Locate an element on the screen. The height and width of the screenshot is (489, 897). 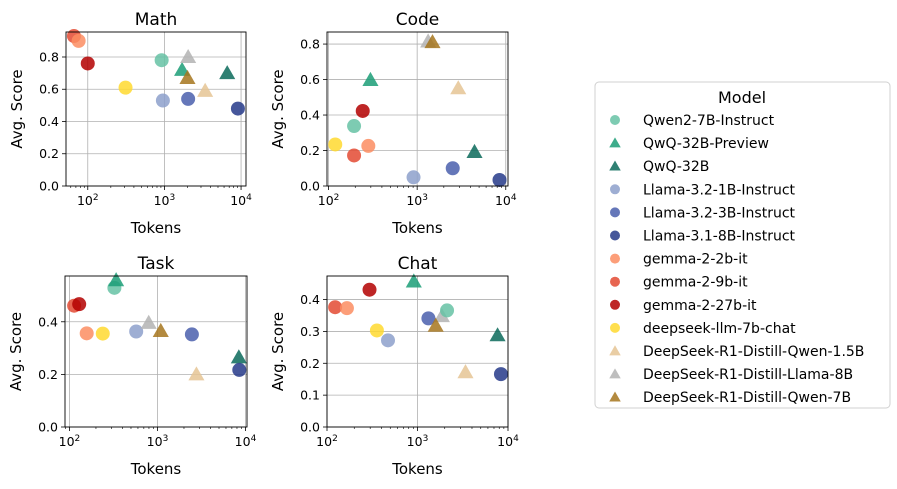
legend-item: gemma-2-9b-it is located at coordinates (679, 283).